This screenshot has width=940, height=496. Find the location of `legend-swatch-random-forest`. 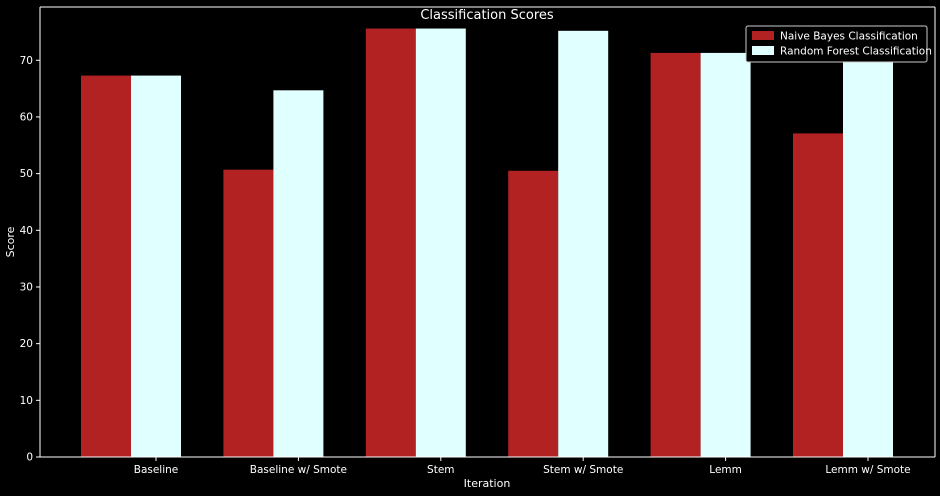

legend-swatch-random-forest is located at coordinates (763, 50).